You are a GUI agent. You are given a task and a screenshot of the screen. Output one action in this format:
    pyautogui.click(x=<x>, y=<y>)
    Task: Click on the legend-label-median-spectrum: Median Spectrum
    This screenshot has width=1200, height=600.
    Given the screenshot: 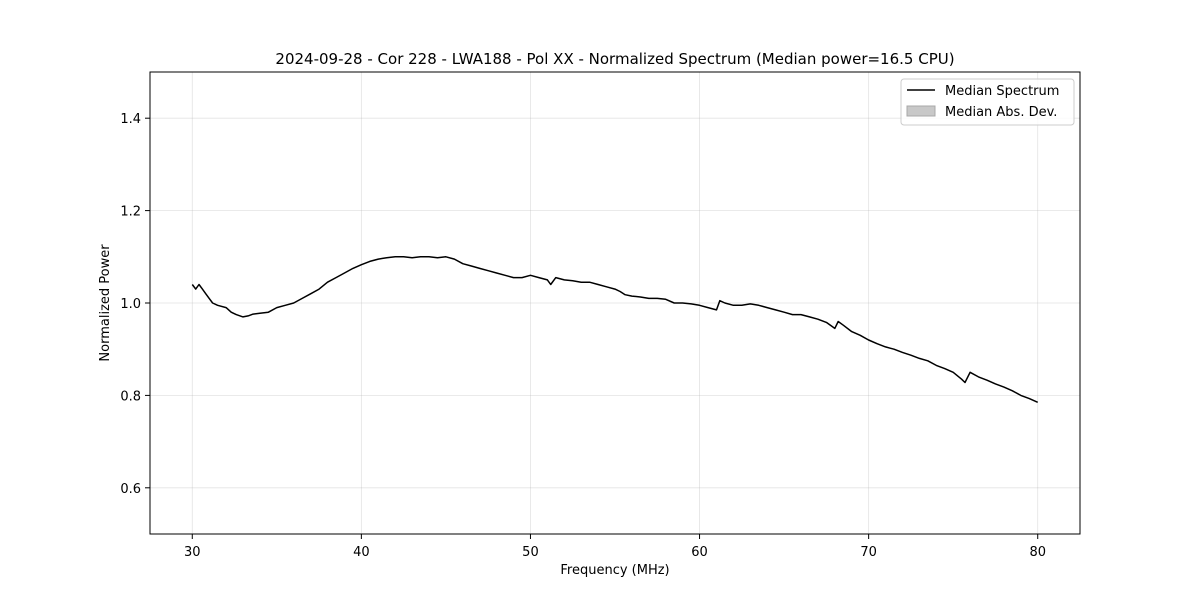 What is the action you would take?
    pyautogui.click(x=1002, y=91)
    